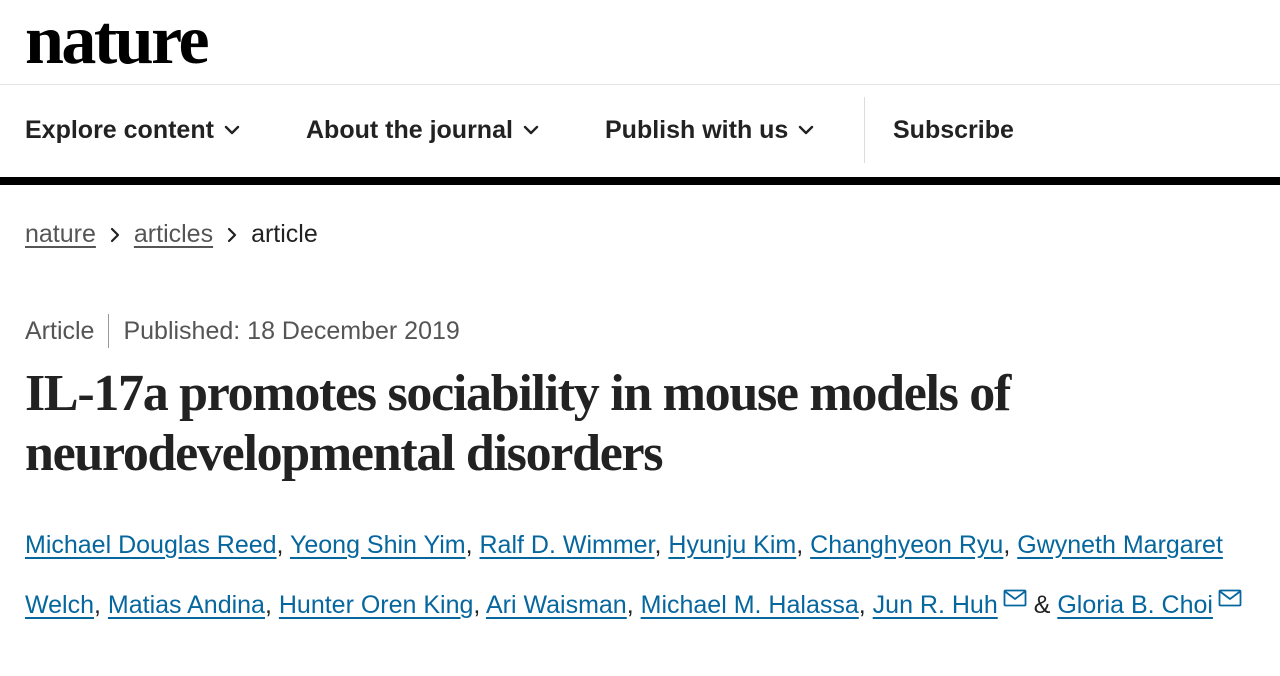  Describe the element at coordinates (60, 330) in the screenshot. I see `article-type: Article` at that location.